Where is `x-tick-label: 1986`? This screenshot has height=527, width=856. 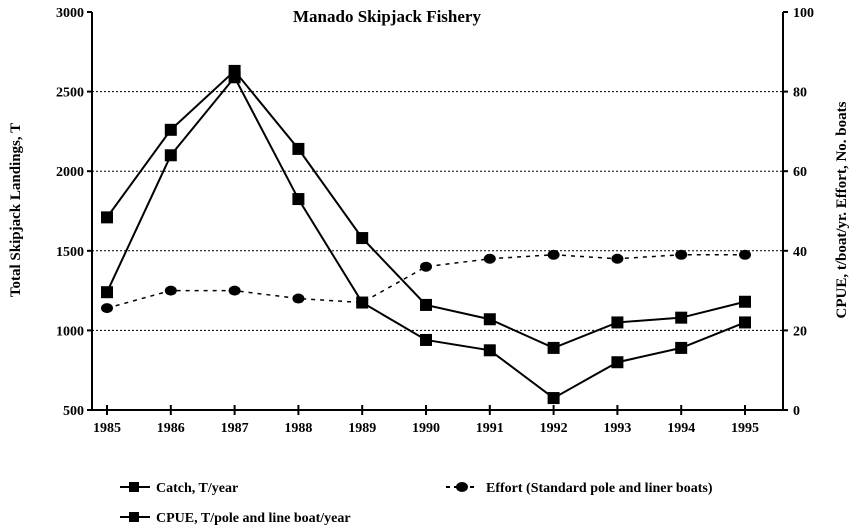 x-tick-label: 1986 is located at coordinates (171, 428).